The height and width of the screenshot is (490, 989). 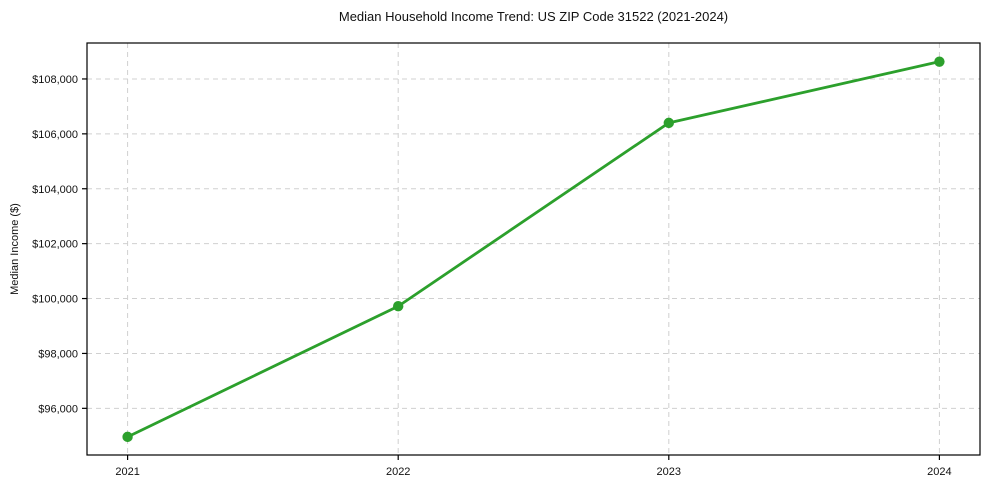 What do you see at coordinates (939, 61) in the screenshot?
I see `data-point-2024` at bounding box center [939, 61].